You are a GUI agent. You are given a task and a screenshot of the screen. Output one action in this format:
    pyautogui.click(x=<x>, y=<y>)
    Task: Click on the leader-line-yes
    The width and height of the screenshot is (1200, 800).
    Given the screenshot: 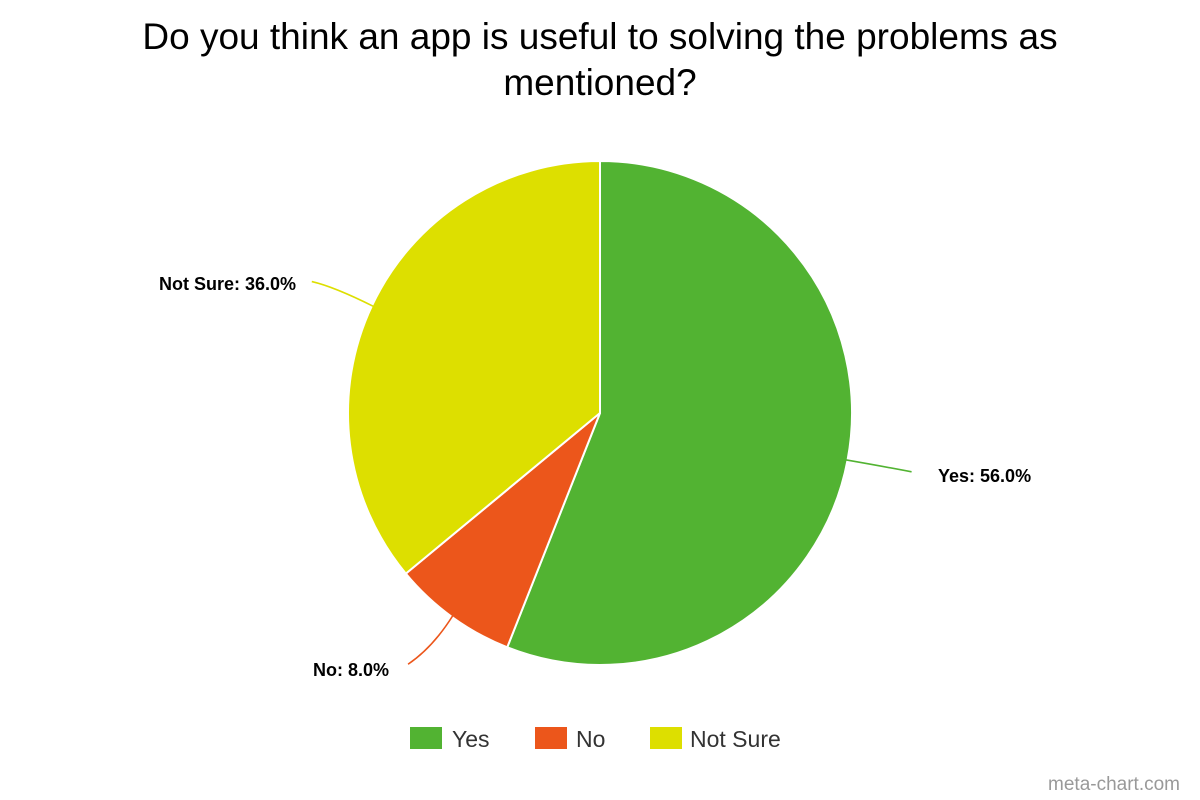 What is the action you would take?
    pyautogui.click(x=878, y=466)
    